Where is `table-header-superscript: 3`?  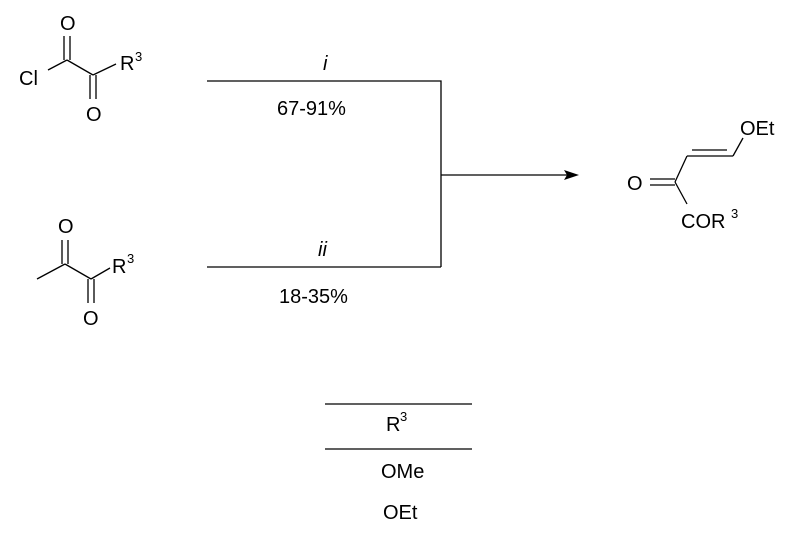
table-header-superscript: 3 is located at coordinates (403, 416).